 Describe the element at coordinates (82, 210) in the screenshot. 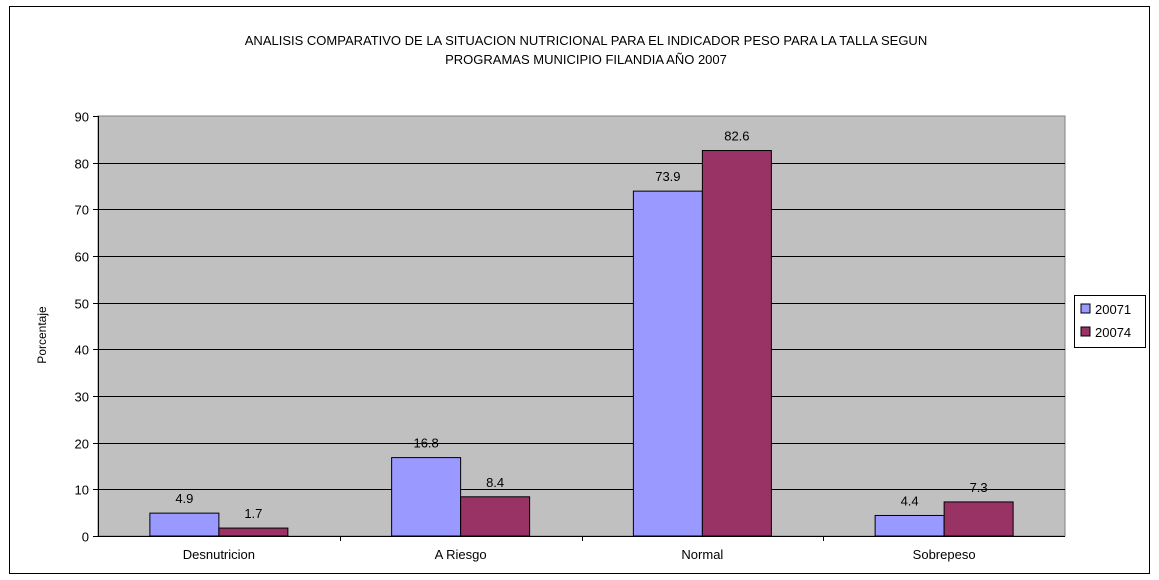

I see `y-tick-label-7: 70` at that location.